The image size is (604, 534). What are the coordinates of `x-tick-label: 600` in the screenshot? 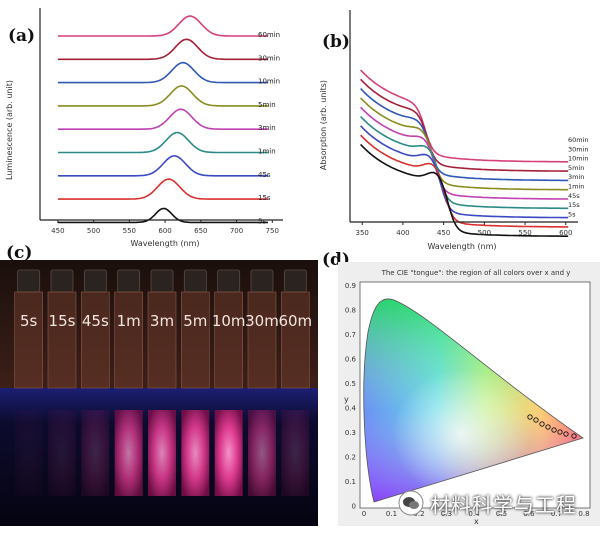 It's located at (565, 233).